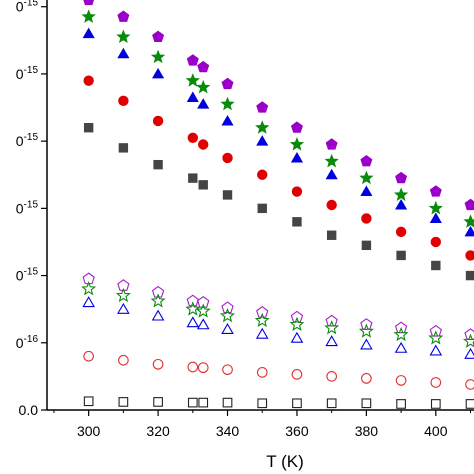  What do you see at coordinates (29, 410) in the screenshot?
I see `y-tick-label: 0.0` at bounding box center [29, 410].